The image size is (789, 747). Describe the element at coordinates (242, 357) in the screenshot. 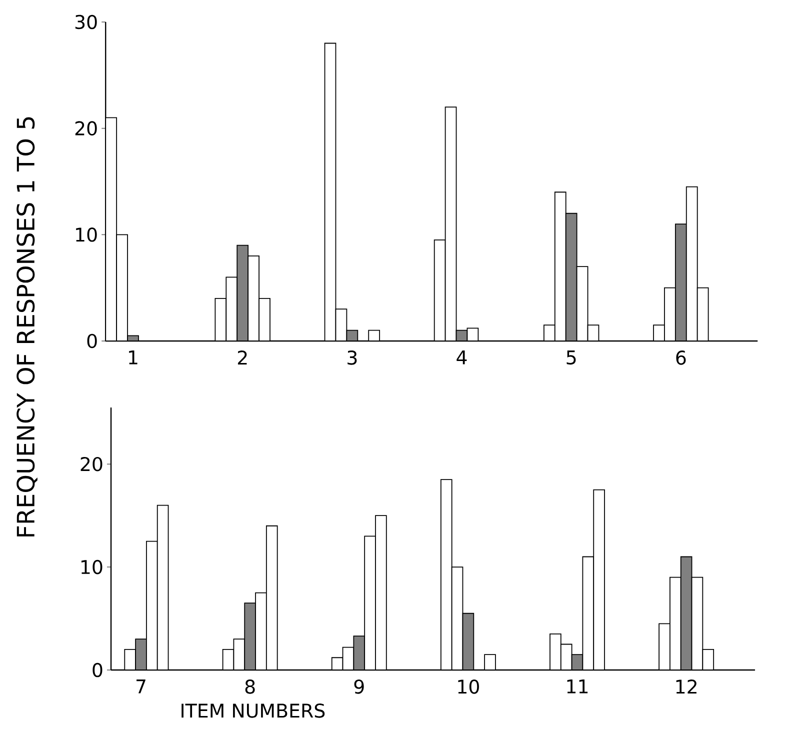

I see `x-tick-label: 2` at that location.